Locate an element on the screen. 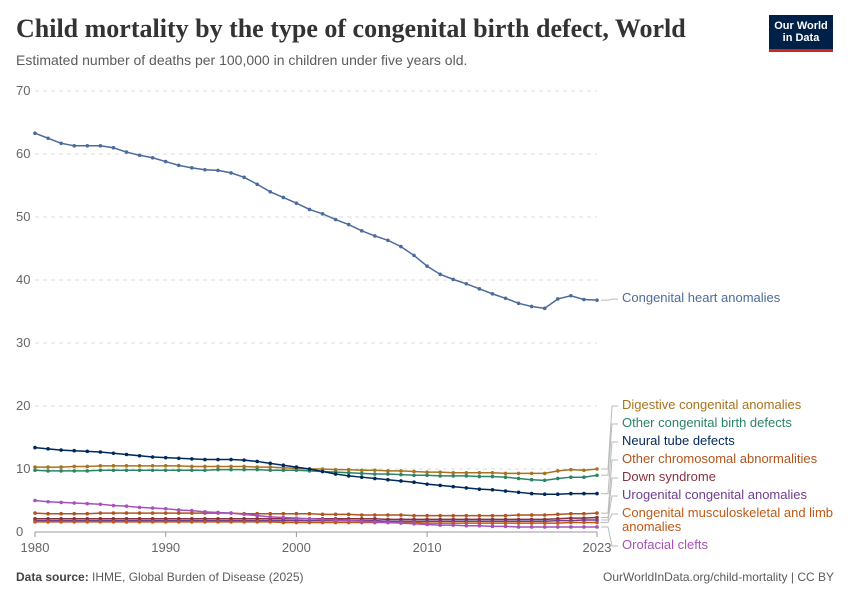 The image size is (850, 600). series-line is located at coordinates (316, 521).